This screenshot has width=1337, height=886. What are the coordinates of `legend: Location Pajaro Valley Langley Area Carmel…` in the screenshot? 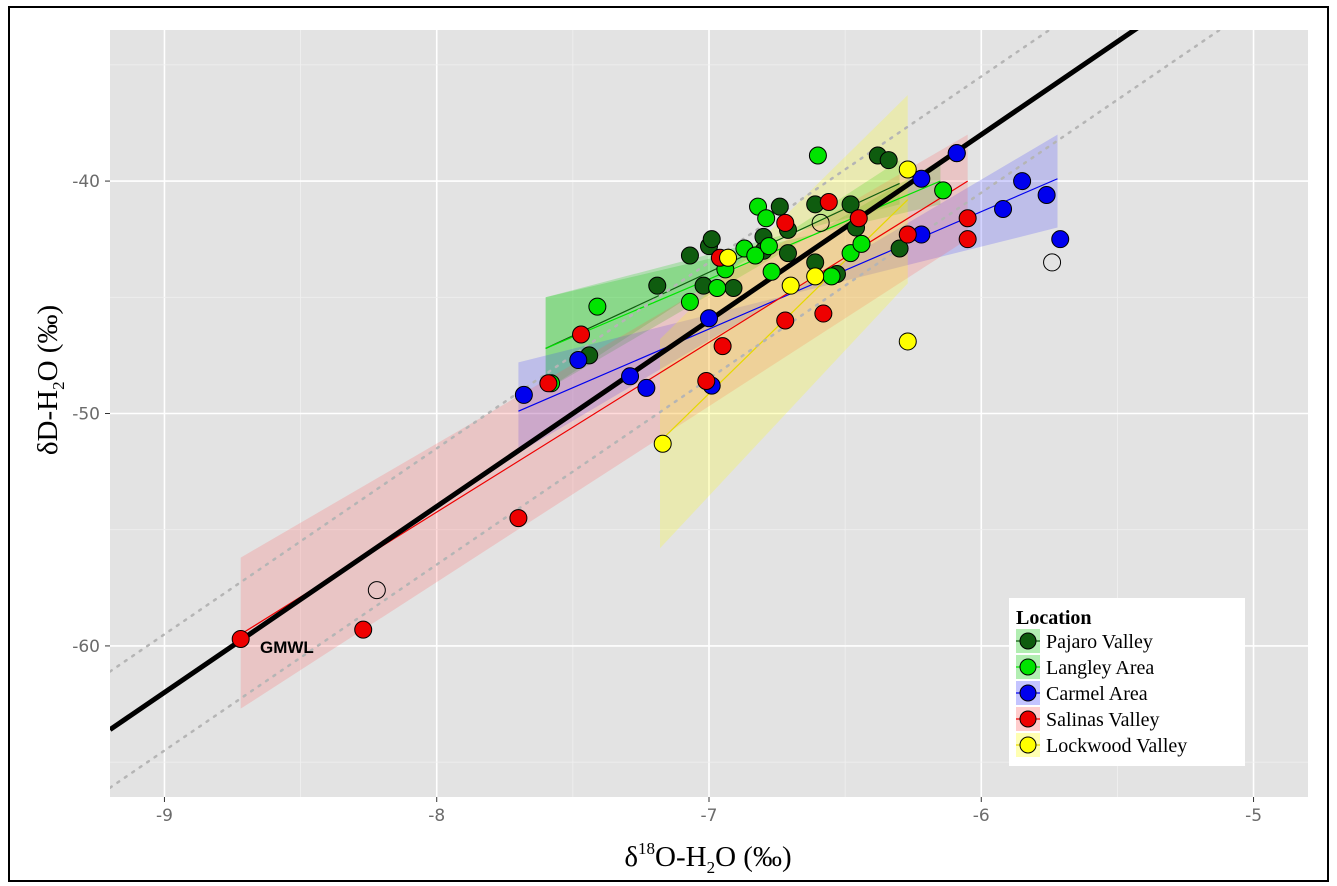 It's located at (1127, 682).